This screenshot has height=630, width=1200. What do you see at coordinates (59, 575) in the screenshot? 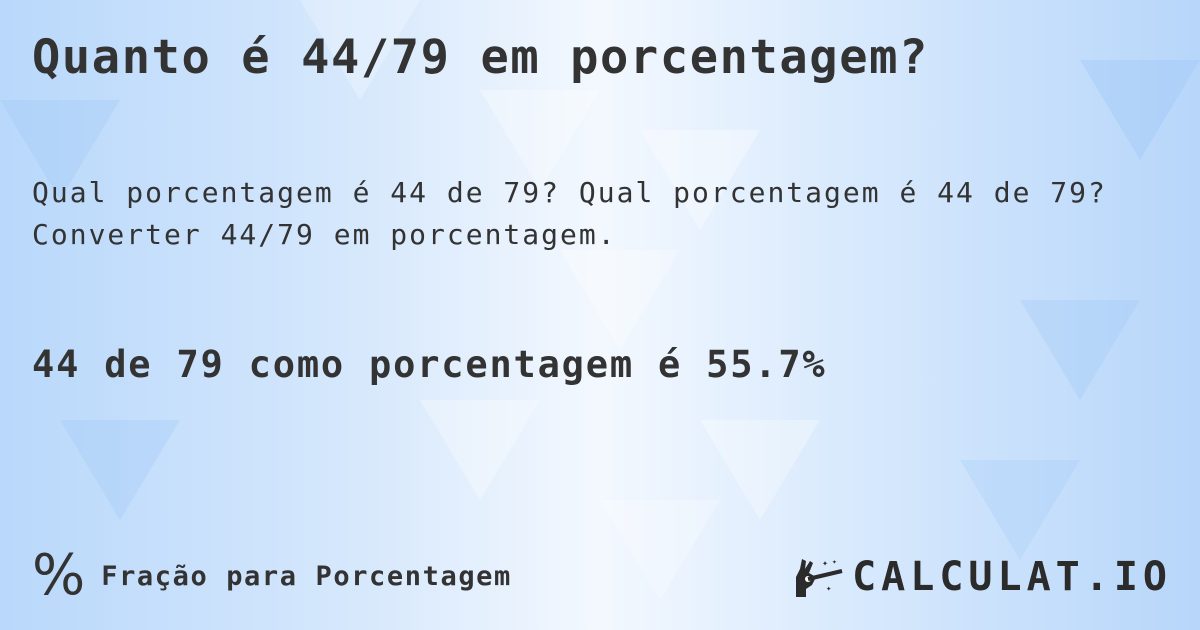
I see `percent-icon: %` at bounding box center [59, 575].